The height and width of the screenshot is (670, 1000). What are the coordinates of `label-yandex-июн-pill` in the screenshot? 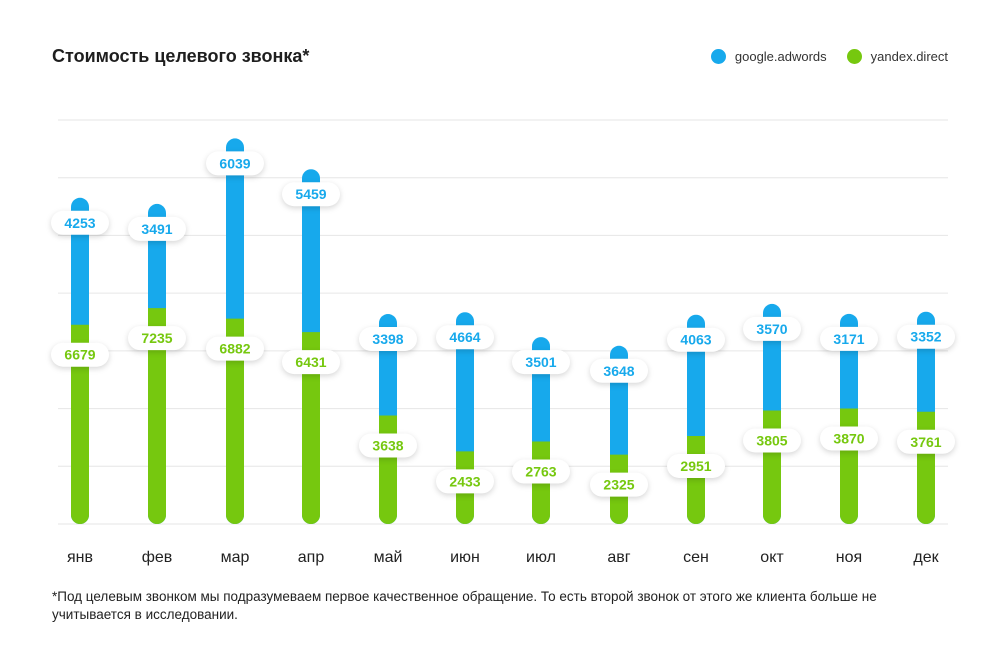 It's located at (465, 481).